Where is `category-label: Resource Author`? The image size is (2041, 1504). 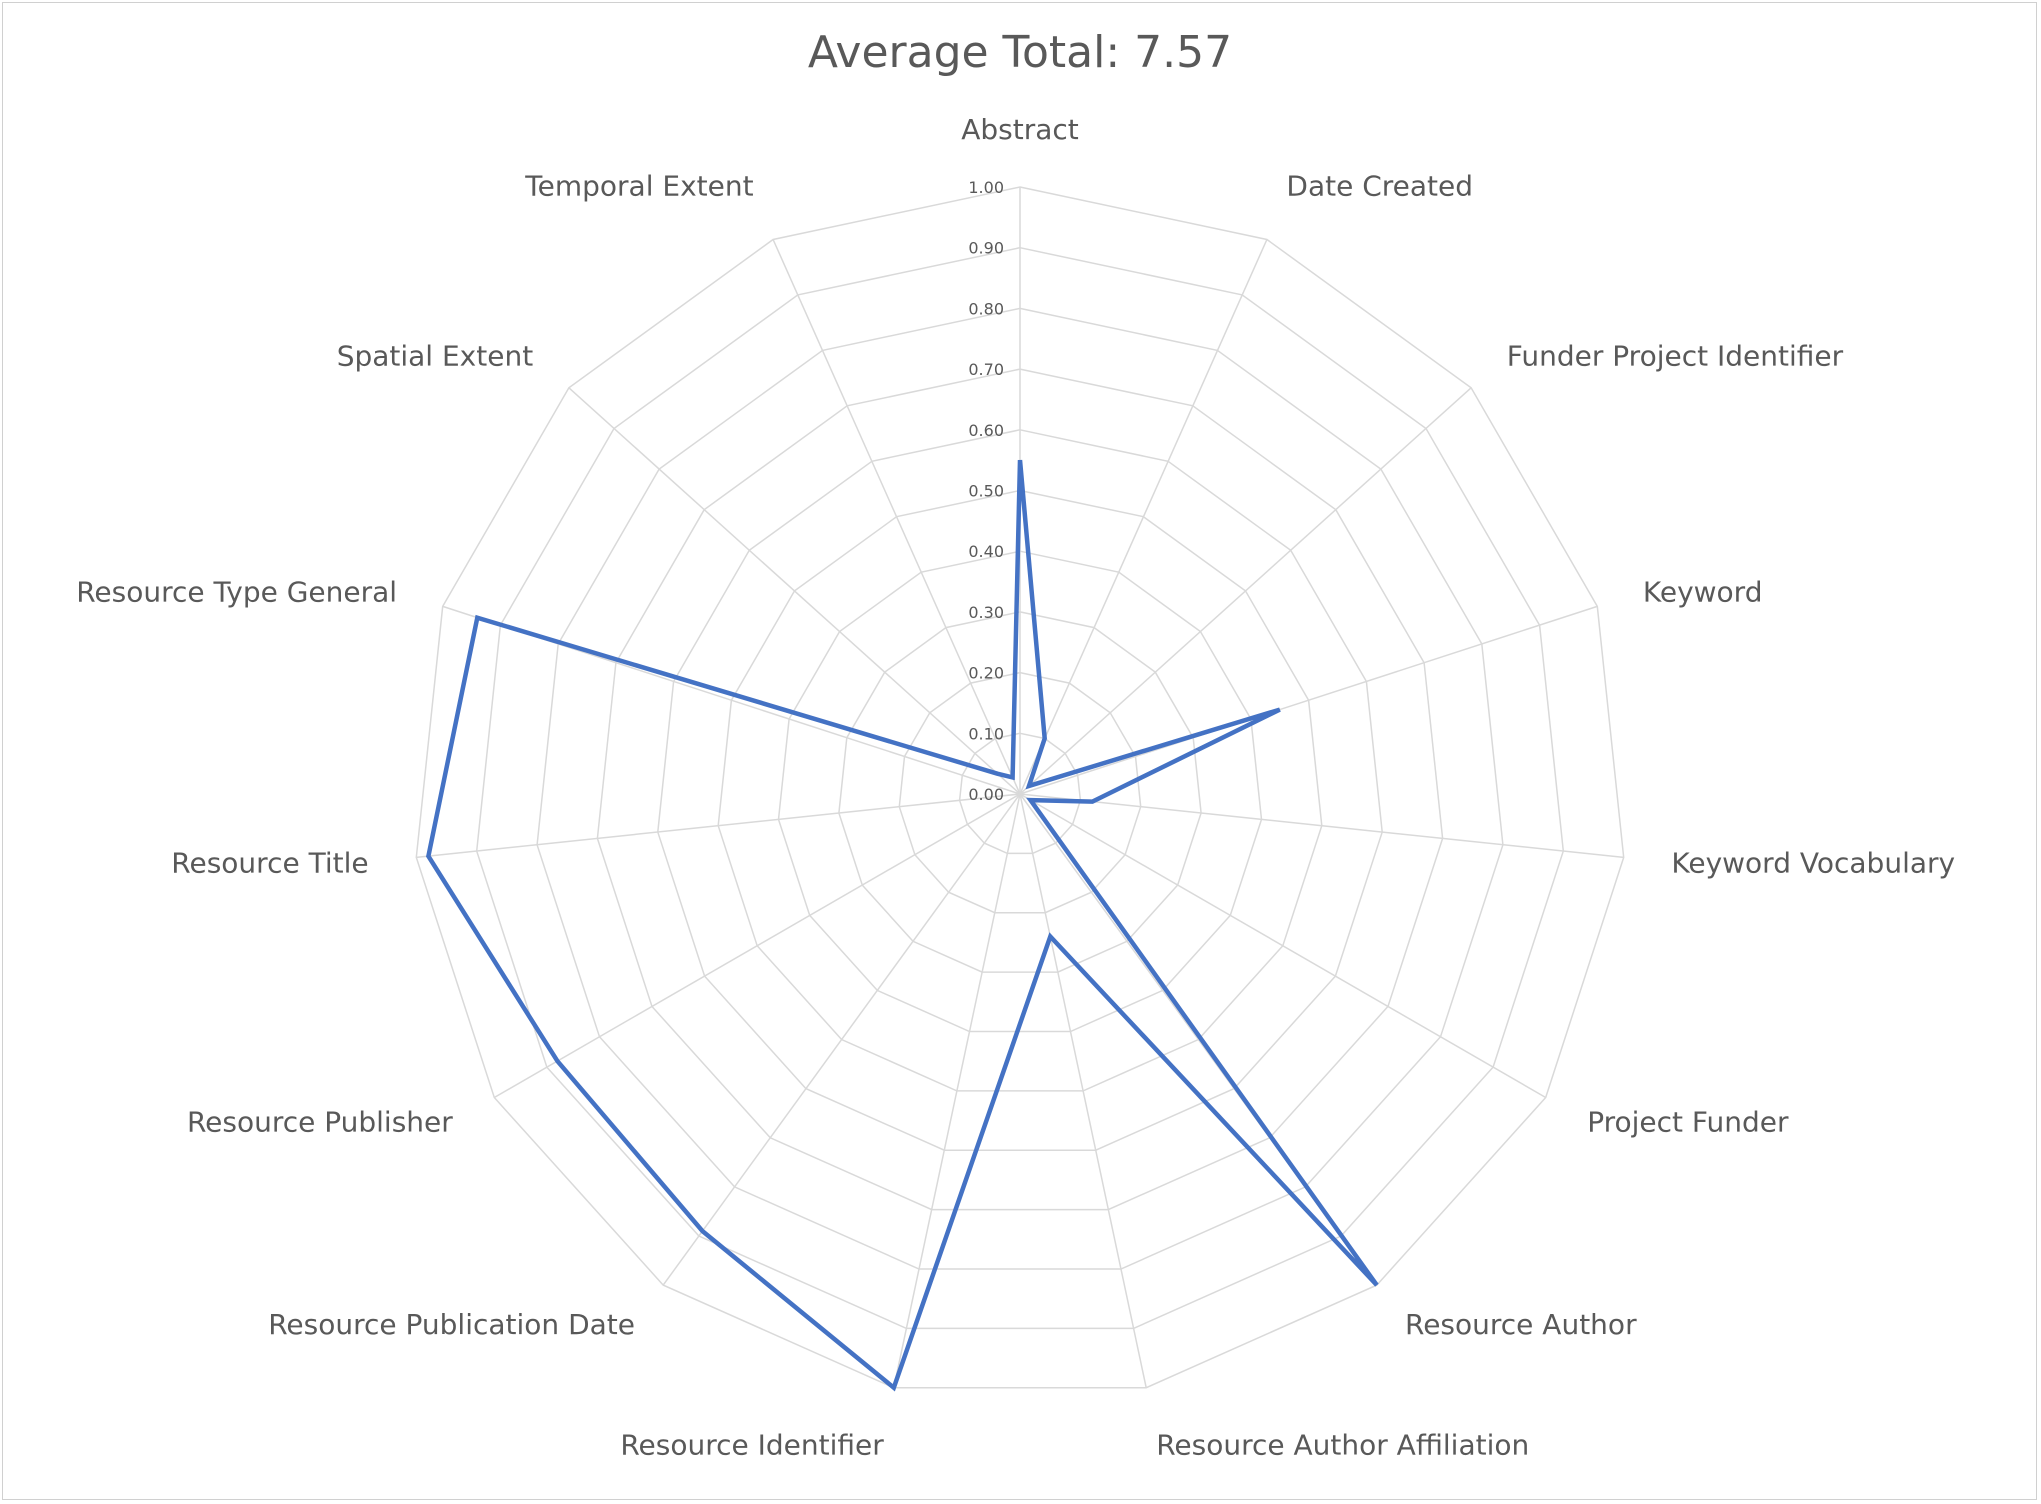
category-label: Resource Author is located at coordinates (1521, 1324).